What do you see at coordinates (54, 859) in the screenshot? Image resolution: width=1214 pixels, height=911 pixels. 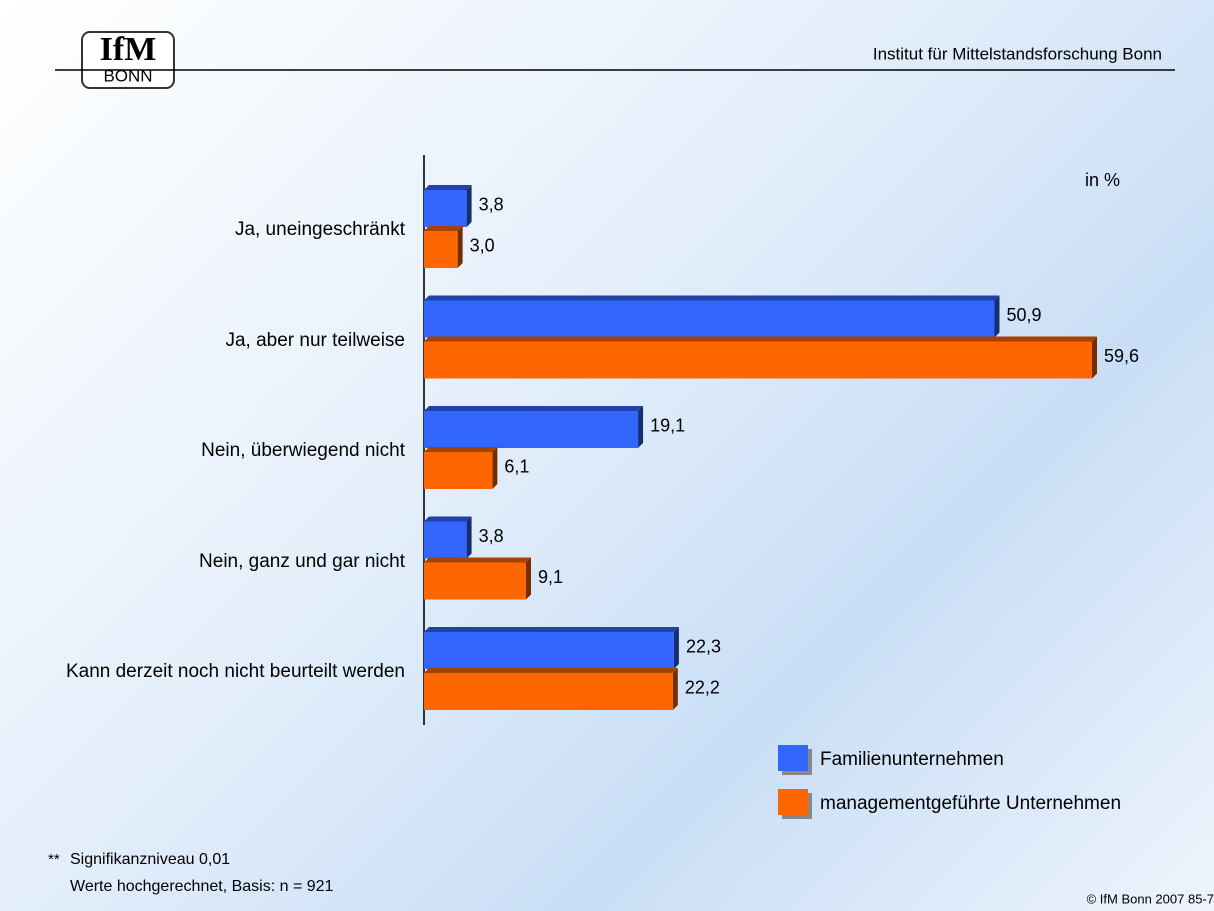 I see `footnote-marker: **` at bounding box center [54, 859].